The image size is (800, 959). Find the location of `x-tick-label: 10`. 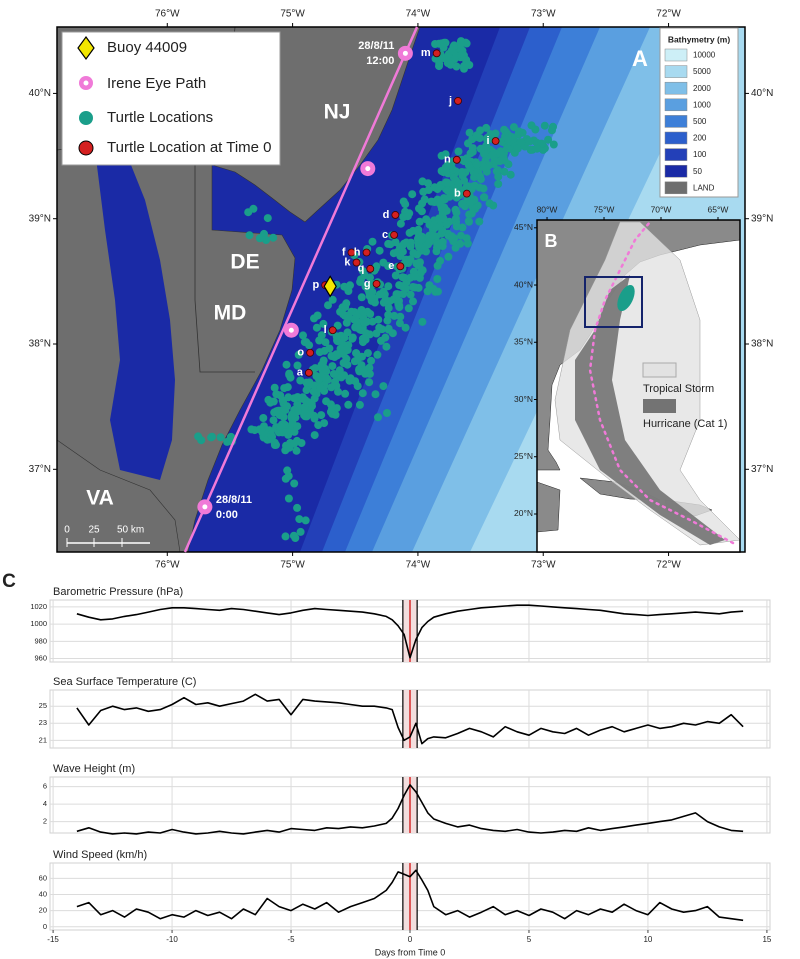

x-tick-label: 10 is located at coordinates (647, 939).